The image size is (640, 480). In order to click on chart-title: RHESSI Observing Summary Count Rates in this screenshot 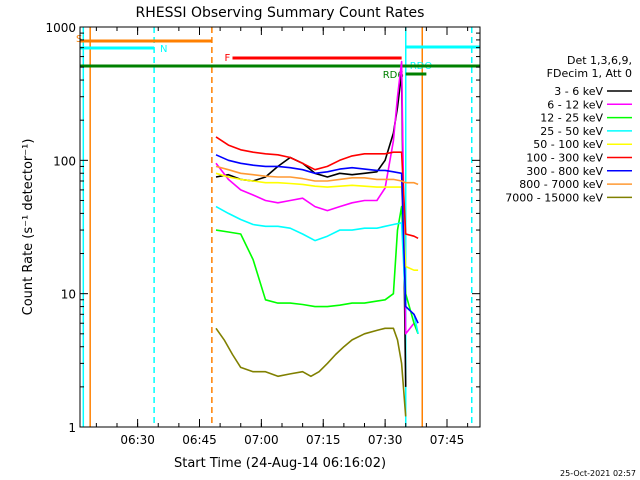, I will do `click(280, 13)`.